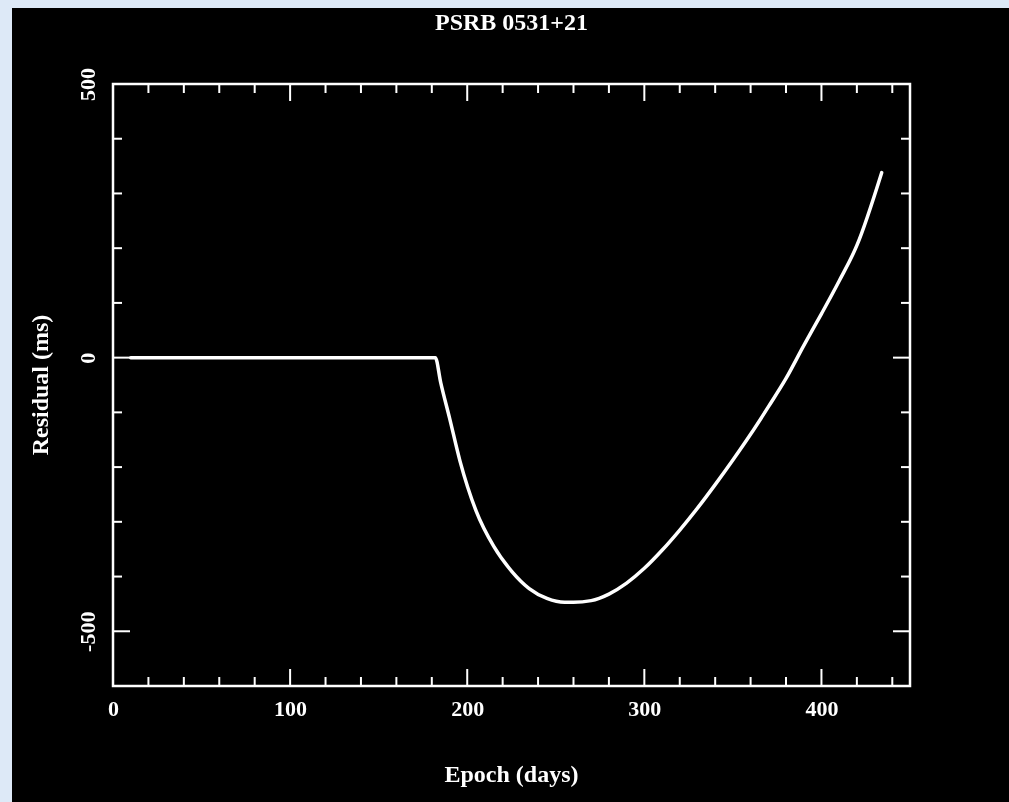 This screenshot has height=802, width=1009. What do you see at coordinates (511, 774) in the screenshot?
I see `x-axis-title: Epoch (days)` at bounding box center [511, 774].